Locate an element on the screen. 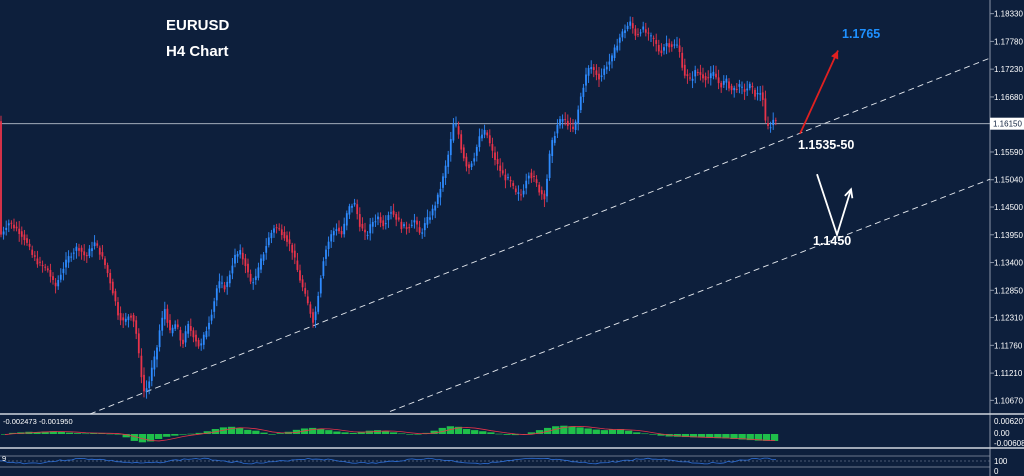 The width and height of the screenshot is (1024, 476). support-label: 1.1535-50 is located at coordinates (826, 145).